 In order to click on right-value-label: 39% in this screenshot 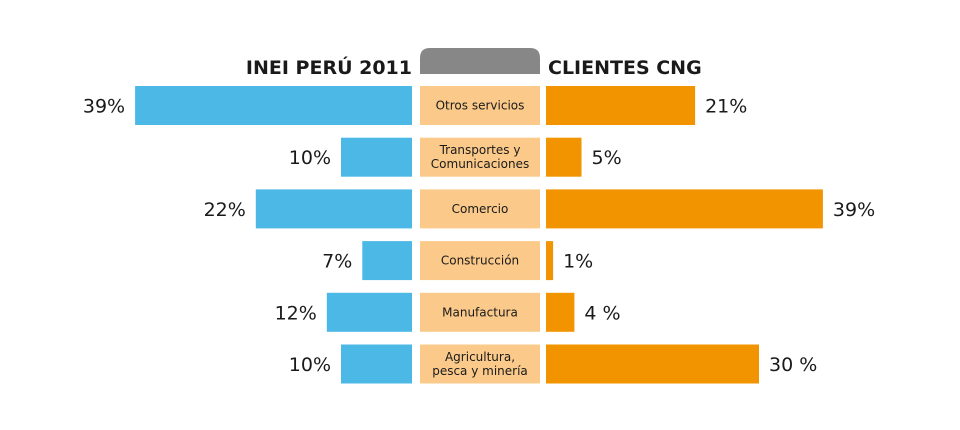, I will do `click(854, 210)`.